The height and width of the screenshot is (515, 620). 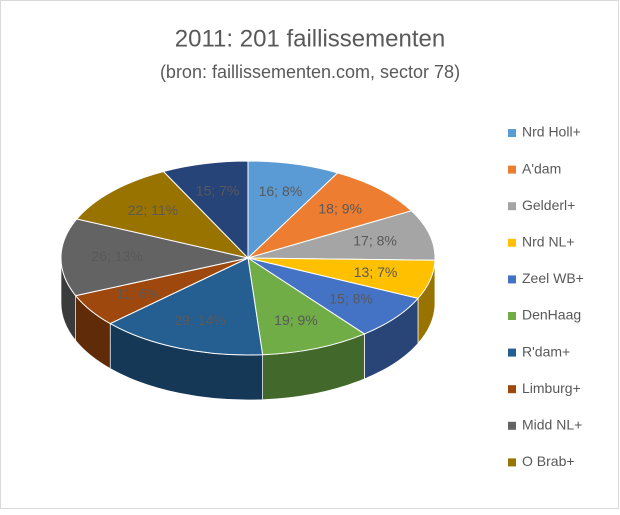 What do you see at coordinates (310, 72) in the screenshot?
I see `chart-subtitle: (bron: faillissementen.com, sector 78)` at bounding box center [310, 72].